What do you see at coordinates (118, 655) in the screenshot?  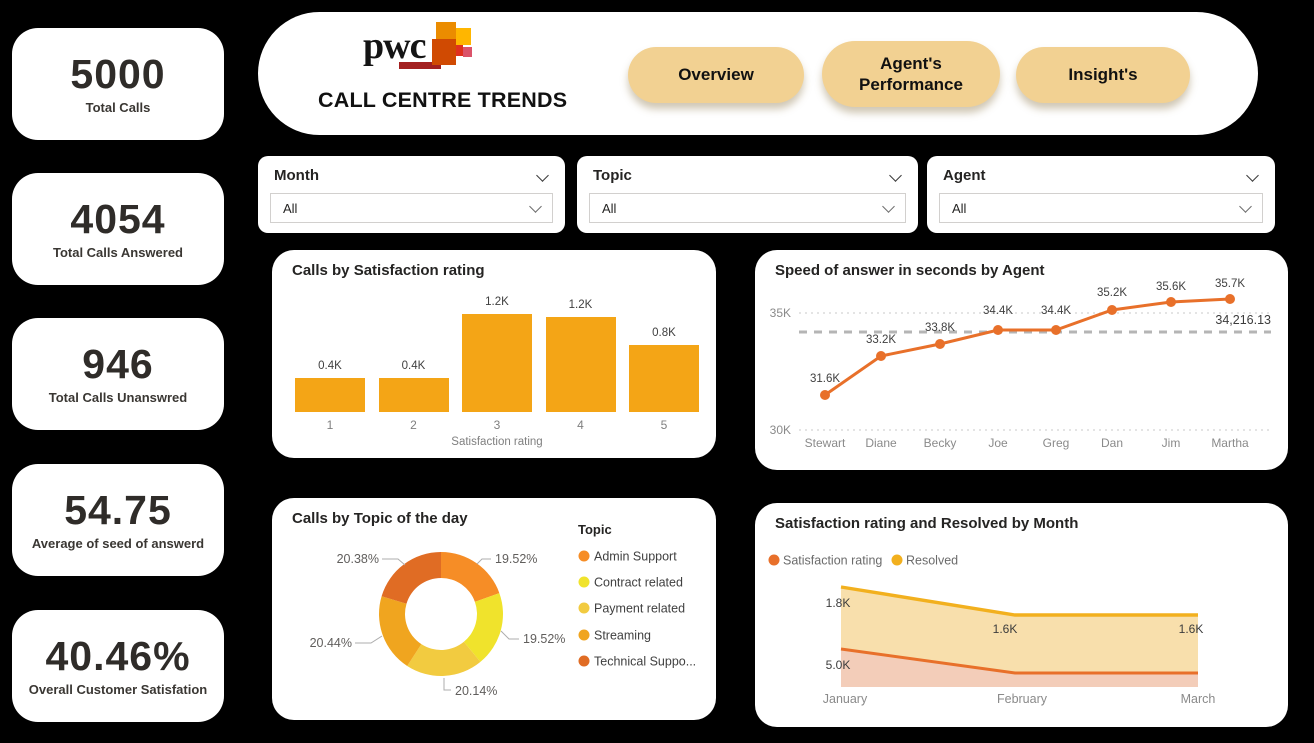 I see `kpi-value: 40.46%` at bounding box center [118, 655].